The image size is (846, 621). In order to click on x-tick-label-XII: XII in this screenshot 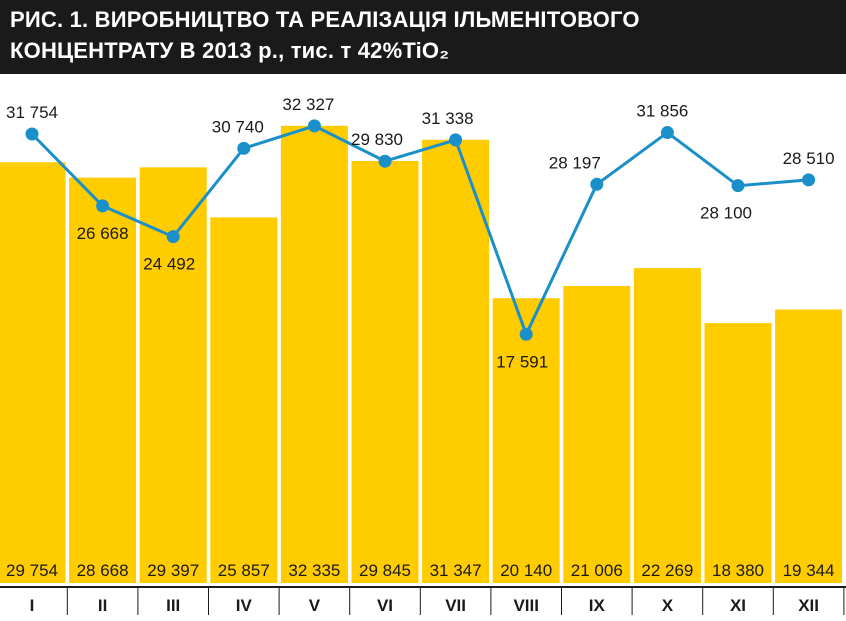, I will do `click(808, 605)`.